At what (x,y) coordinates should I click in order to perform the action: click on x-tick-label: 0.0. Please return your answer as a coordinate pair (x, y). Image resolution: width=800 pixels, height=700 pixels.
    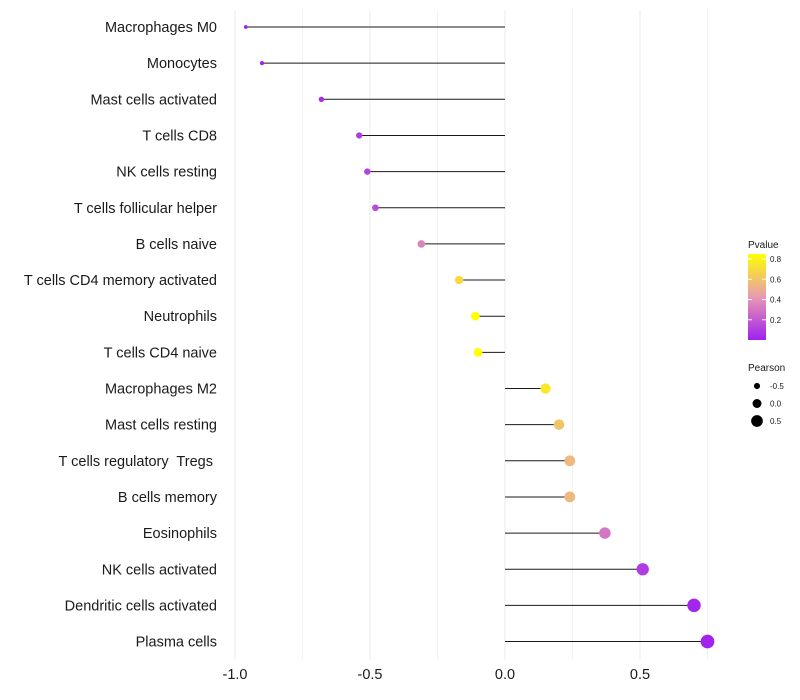
    Looking at the image, I should click on (505, 675).